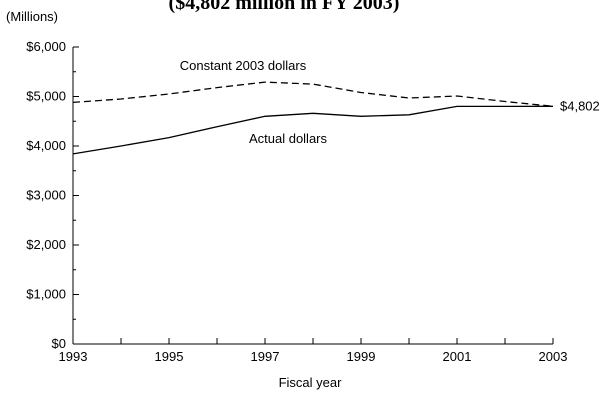 This screenshot has height=398, width=603. I want to click on y-tick-label: $3,000, so click(46, 195).